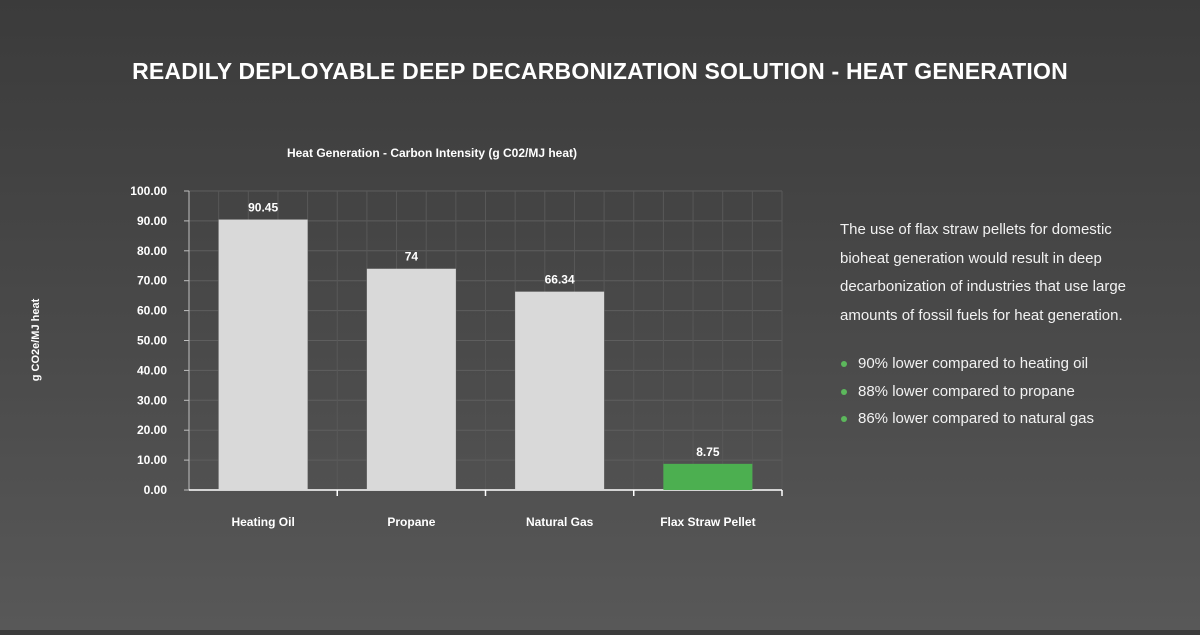 The width and height of the screenshot is (1200, 635). Describe the element at coordinates (966, 391) in the screenshot. I see `bullet-text: 88% lower compared to propane` at that location.